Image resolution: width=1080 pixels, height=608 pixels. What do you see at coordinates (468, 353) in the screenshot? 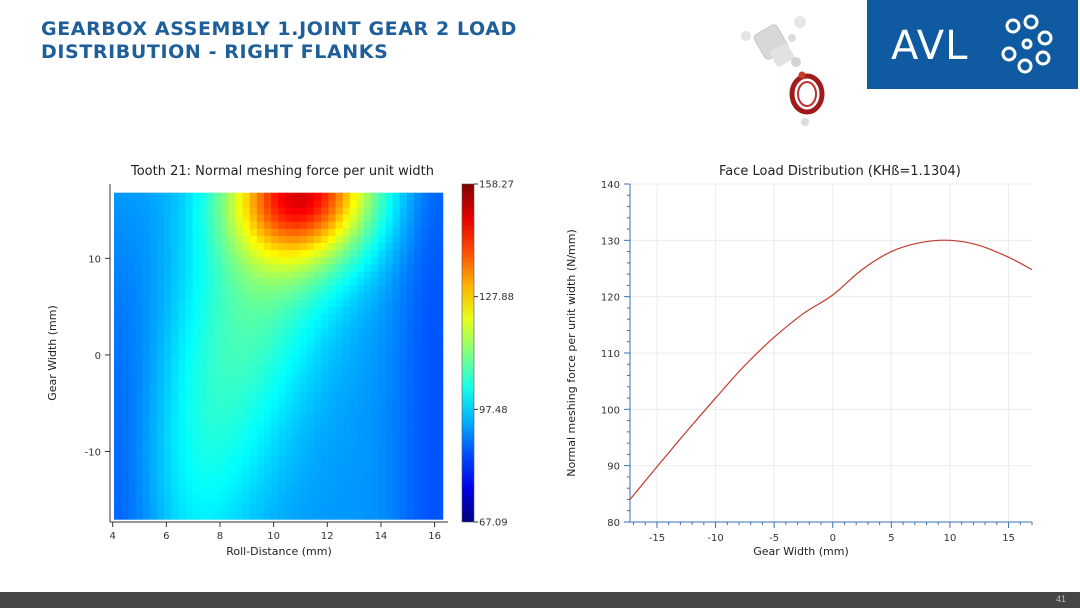
I see `colorbar` at bounding box center [468, 353].